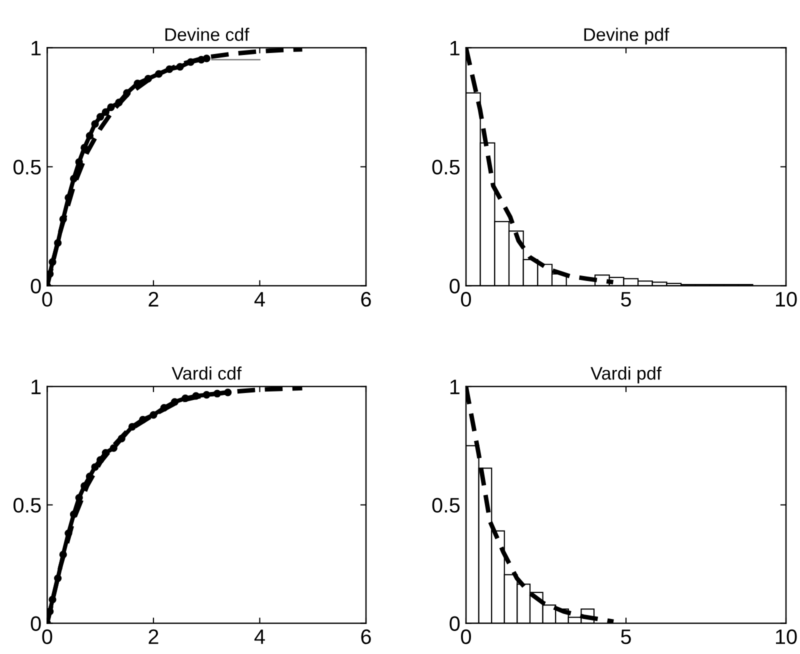 This screenshot has width=800, height=654. Describe the element at coordinates (207, 34) in the screenshot. I see `chart-title: Devine cdf` at that location.